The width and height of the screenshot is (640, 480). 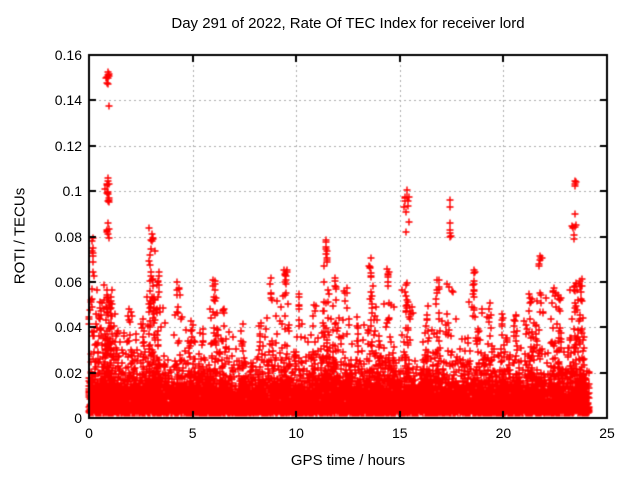 What do you see at coordinates (68, 100) in the screenshot?
I see `y-tick-label: 0.14` at bounding box center [68, 100].